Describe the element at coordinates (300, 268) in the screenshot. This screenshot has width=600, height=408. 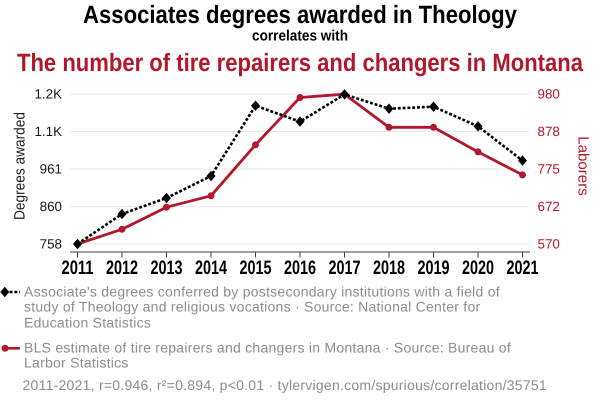
I see `svg-text: 2016` at that location.